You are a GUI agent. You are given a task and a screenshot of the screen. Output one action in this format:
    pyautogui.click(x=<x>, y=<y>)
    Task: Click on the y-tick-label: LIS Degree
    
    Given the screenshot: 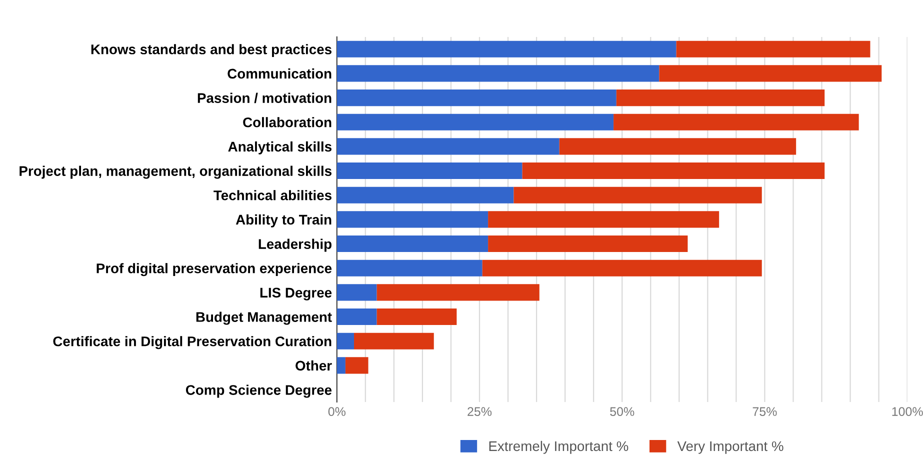 What is the action you would take?
    pyautogui.click(x=296, y=294)
    